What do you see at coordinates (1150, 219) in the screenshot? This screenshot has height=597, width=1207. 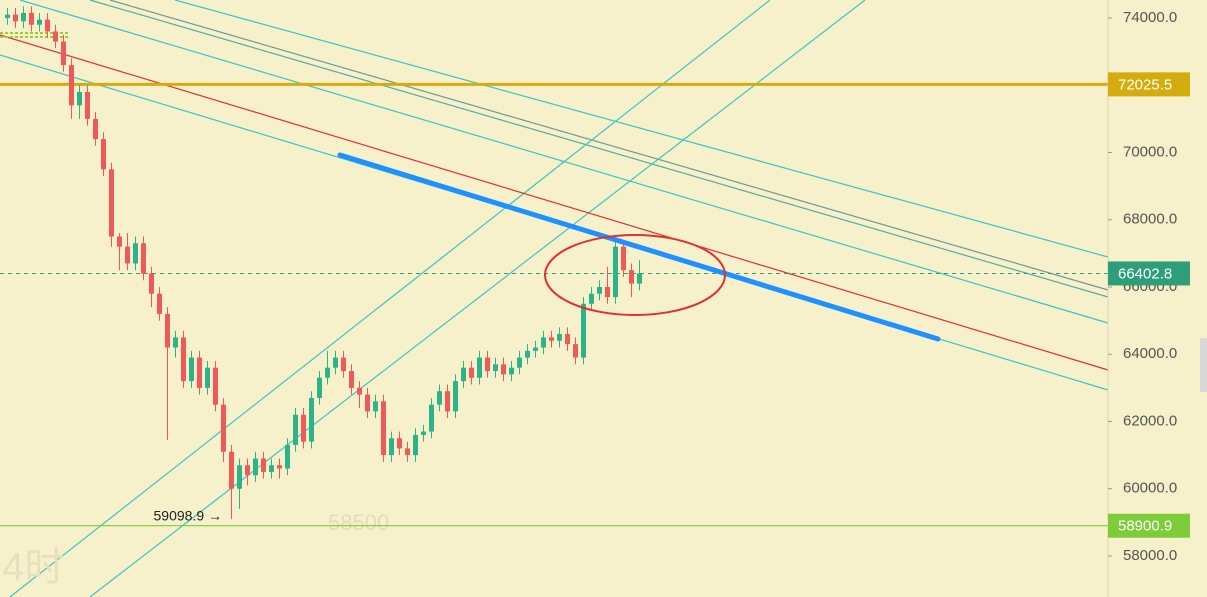 I see `y-tick-label: 68000.0` at bounding box center [1150, 219].